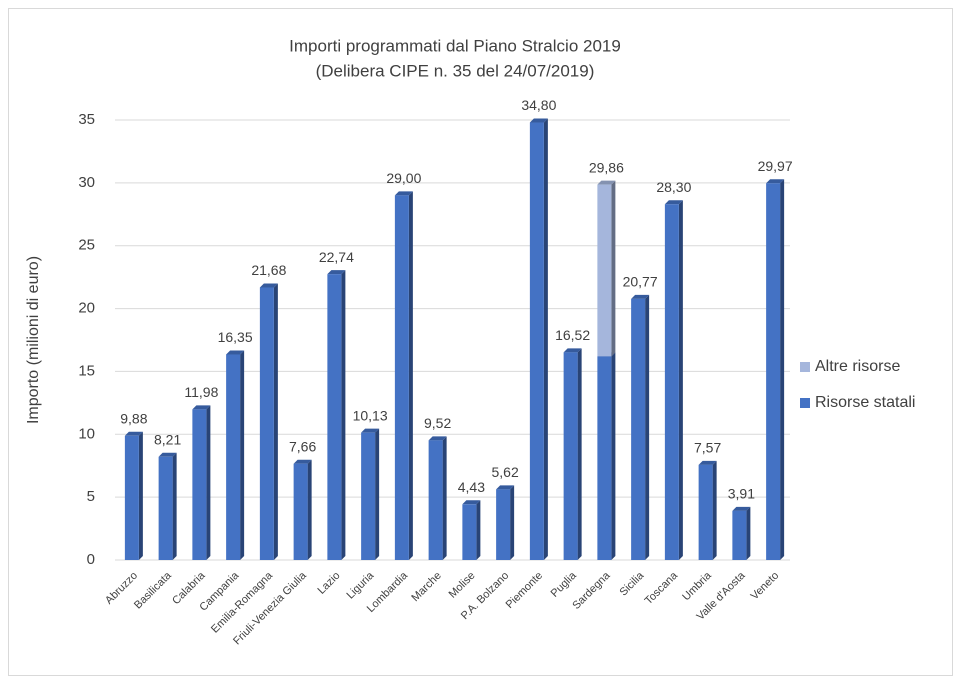  I want to click on value-label: 34,80, so click(538, 105).